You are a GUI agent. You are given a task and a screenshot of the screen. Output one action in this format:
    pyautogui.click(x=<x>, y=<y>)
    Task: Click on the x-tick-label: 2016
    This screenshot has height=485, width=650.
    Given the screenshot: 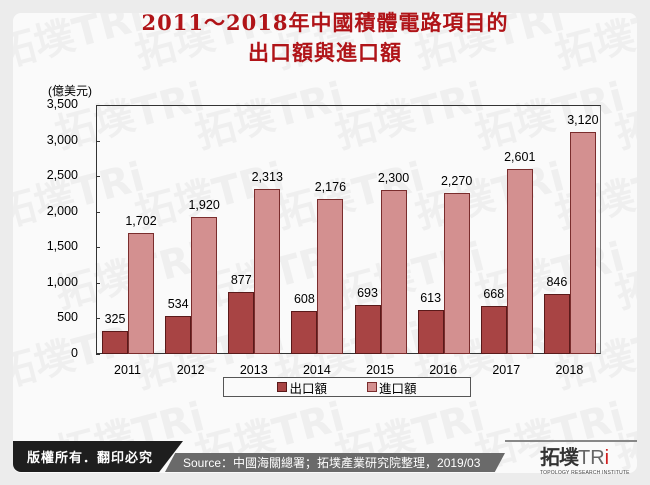 What is the action you would take?
    pyautogui.click(x=443, y=370)
    